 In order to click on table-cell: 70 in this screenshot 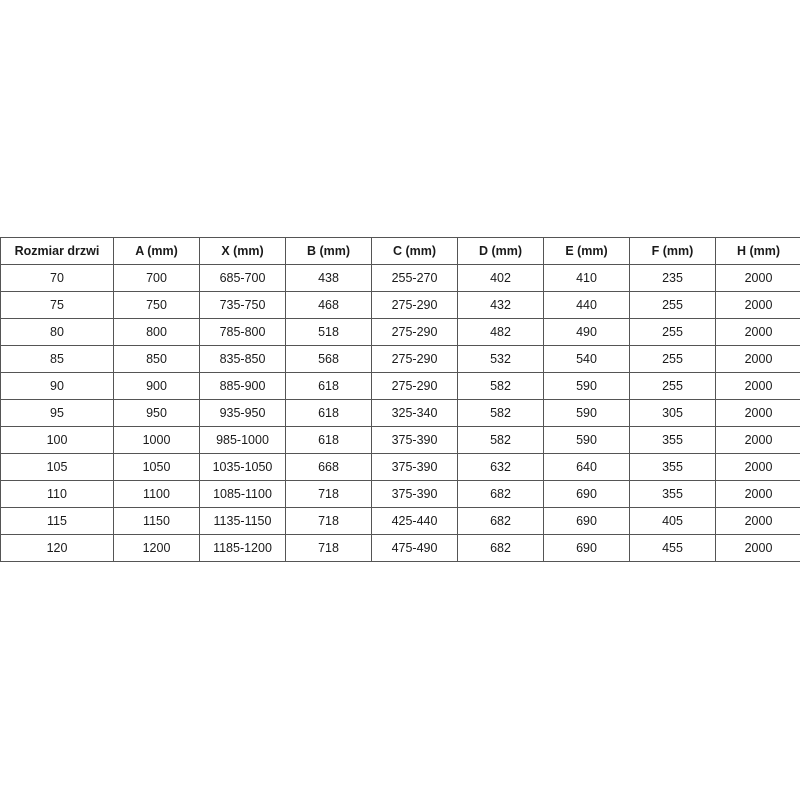, I will do `click(57, 278)`.